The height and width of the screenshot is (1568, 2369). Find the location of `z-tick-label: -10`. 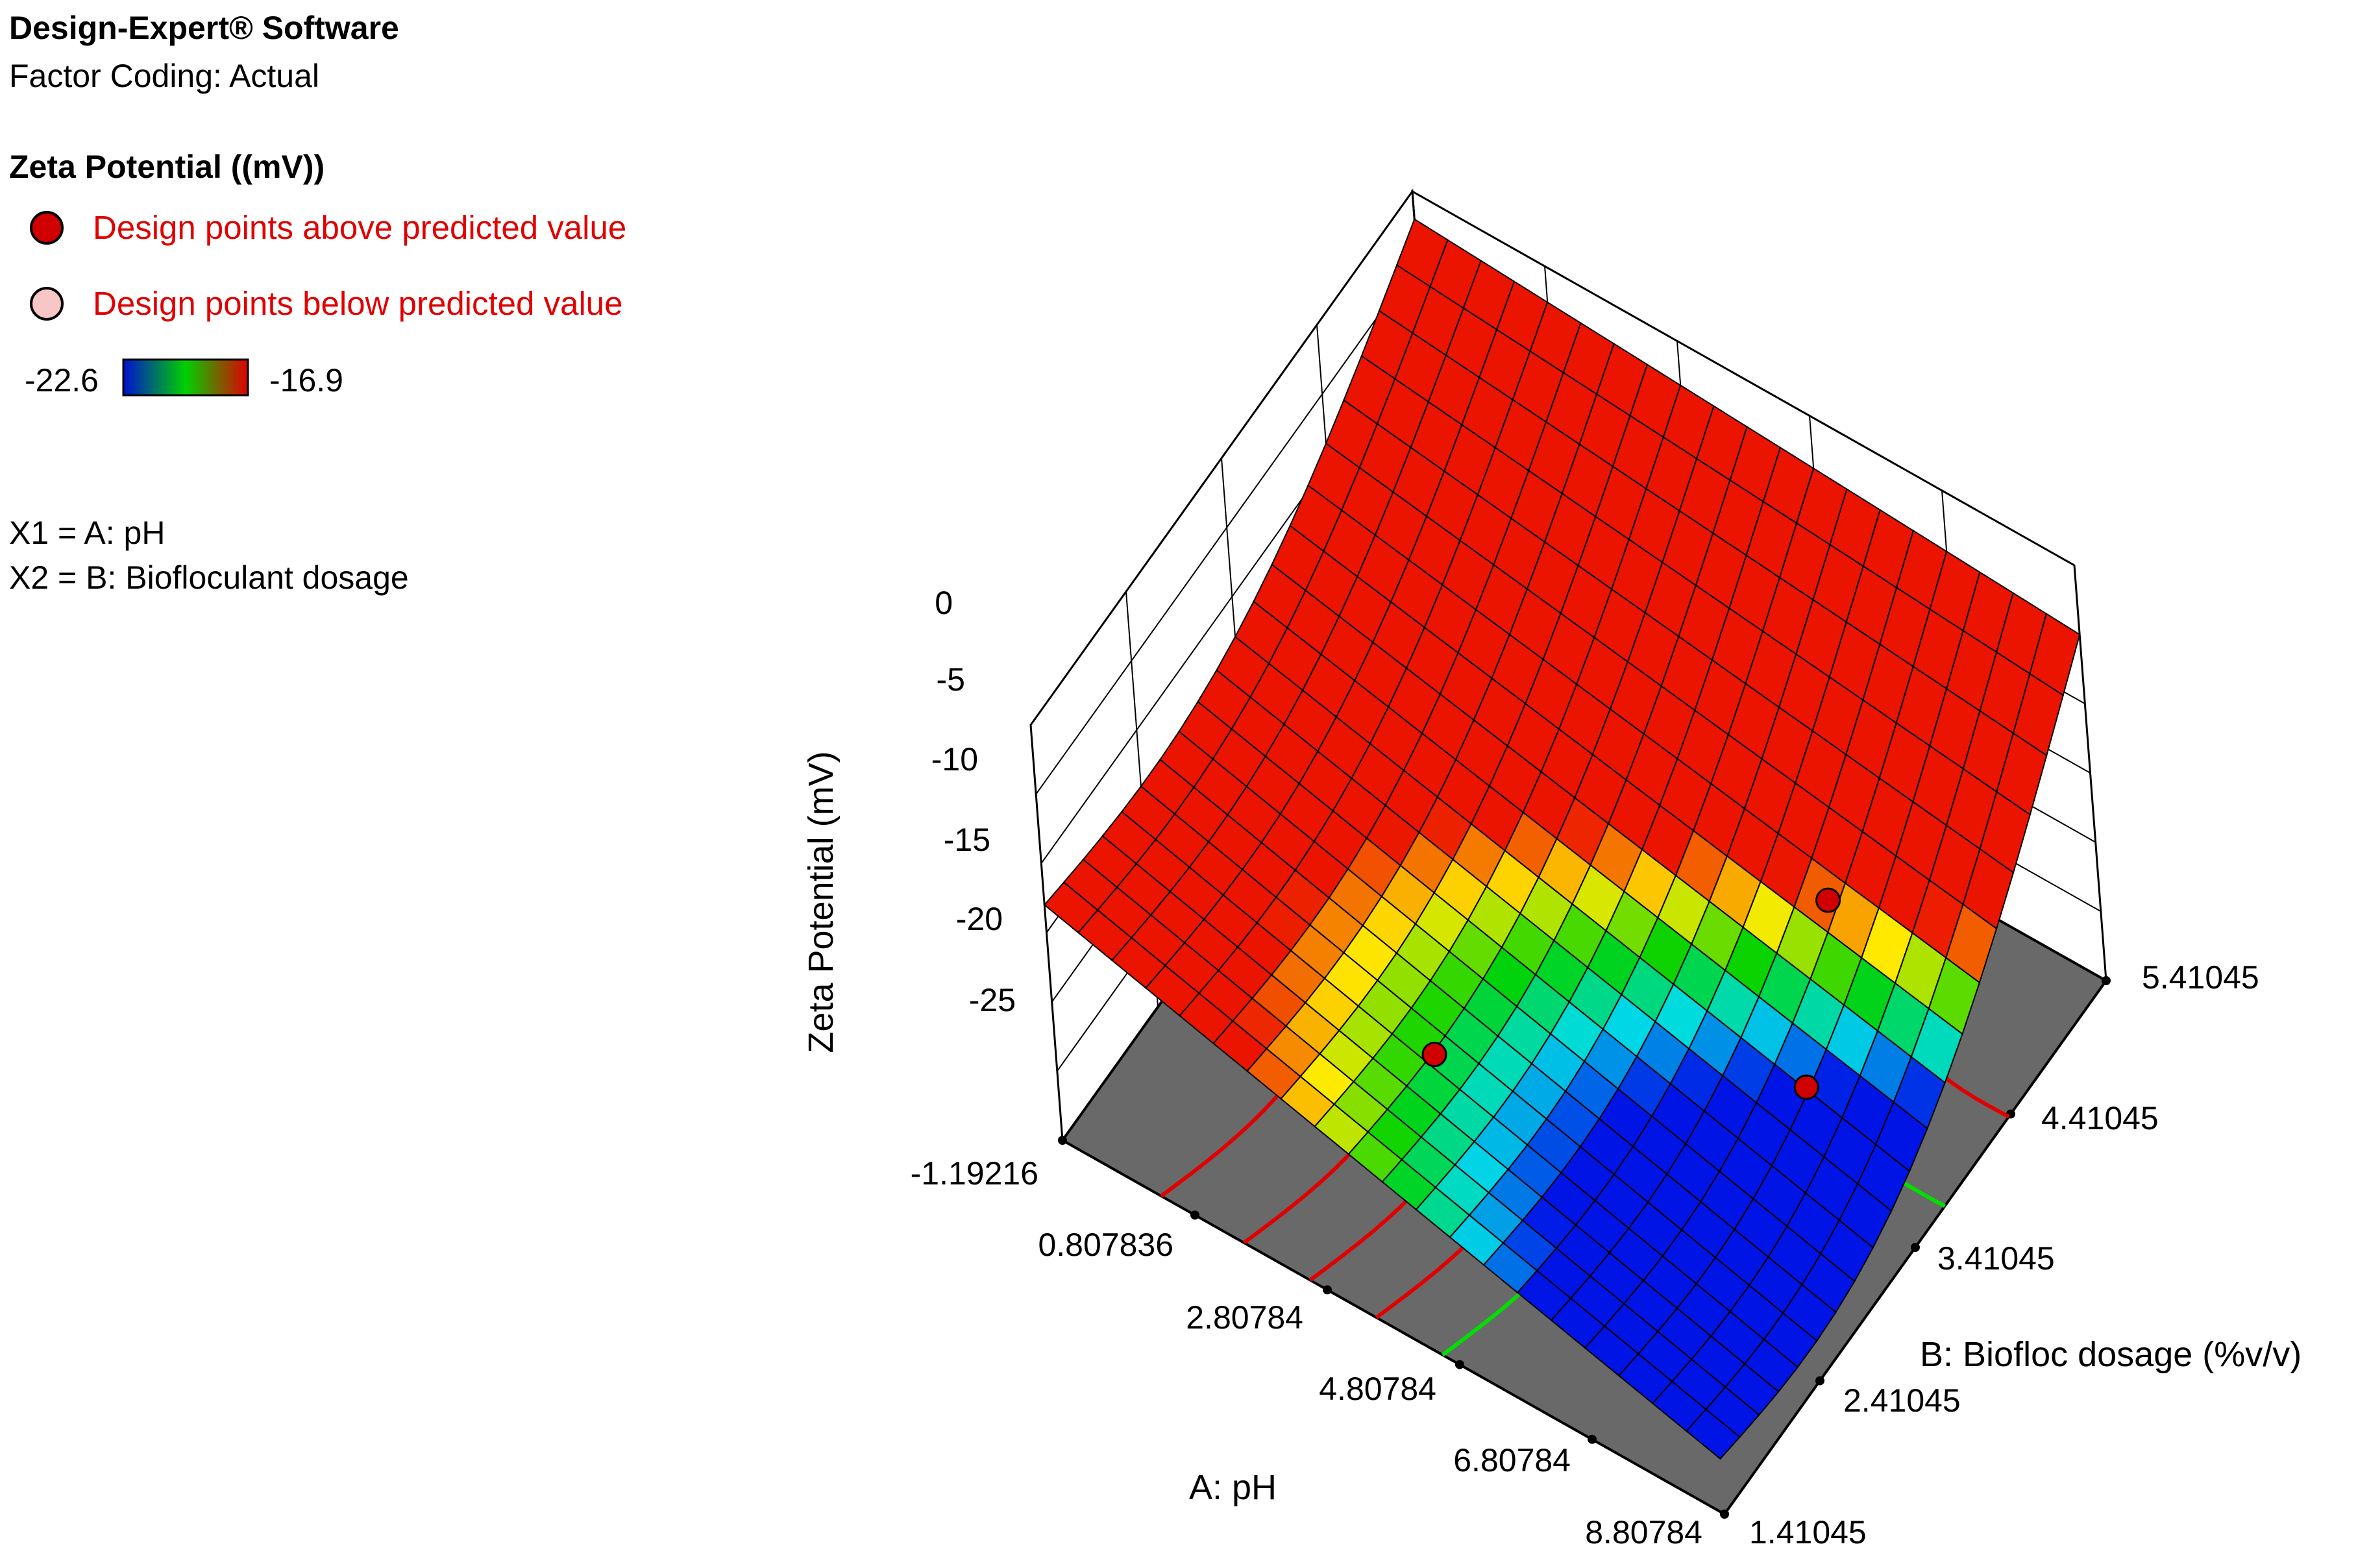

z-tick-label: -10 is located at coordinates (954, 759).